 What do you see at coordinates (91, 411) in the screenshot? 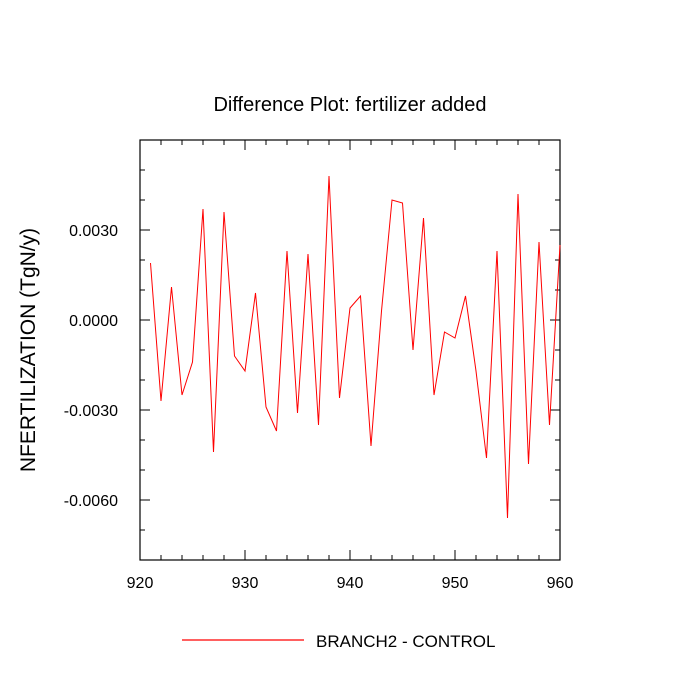
I see `y-tick-label: -0.0030` at bounding box center [91, 411].